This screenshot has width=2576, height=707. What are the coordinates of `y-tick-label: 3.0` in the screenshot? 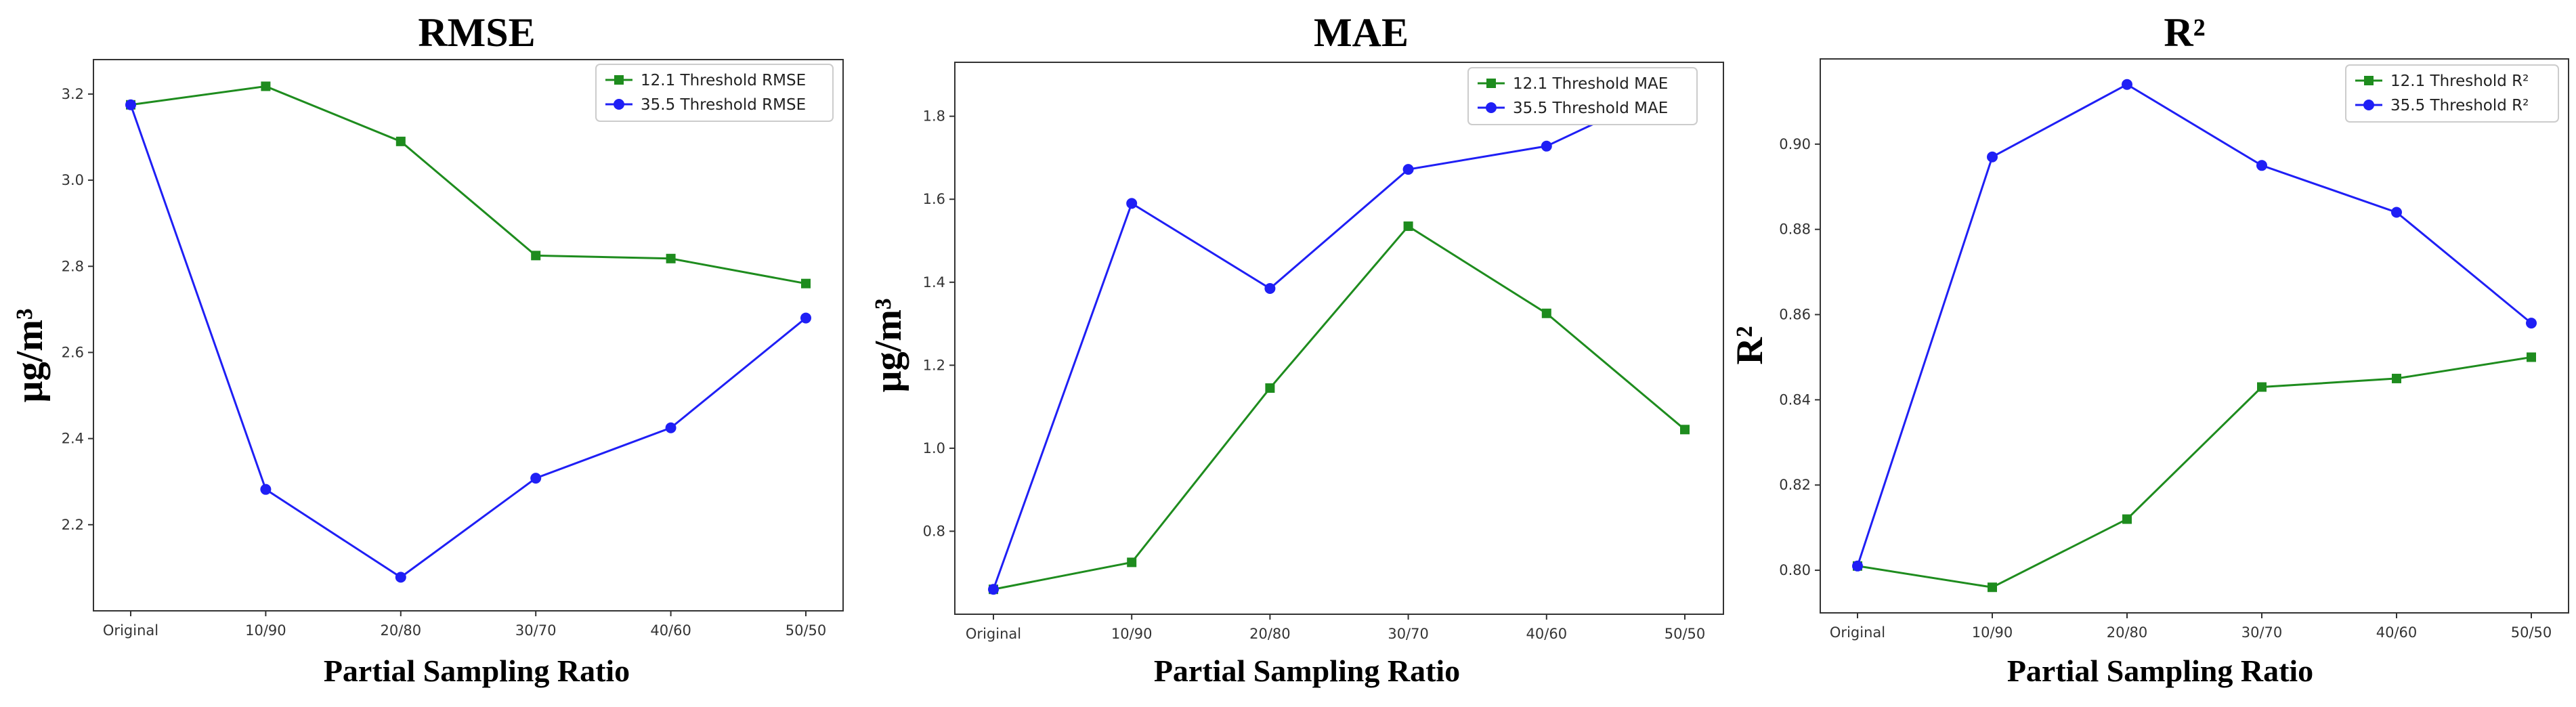 It's located at (73, 180).